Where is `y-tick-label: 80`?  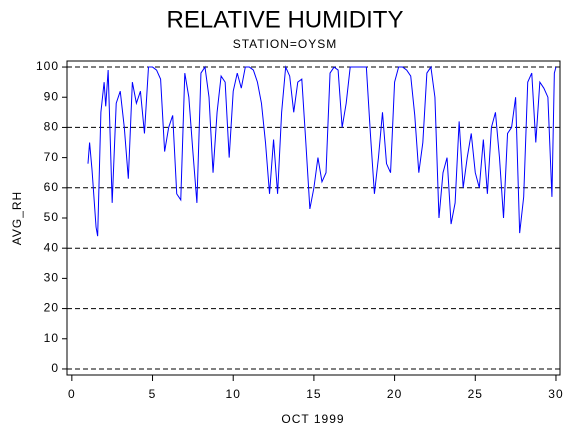
y-tick-label: 80 is located at coordinates (51, 127).